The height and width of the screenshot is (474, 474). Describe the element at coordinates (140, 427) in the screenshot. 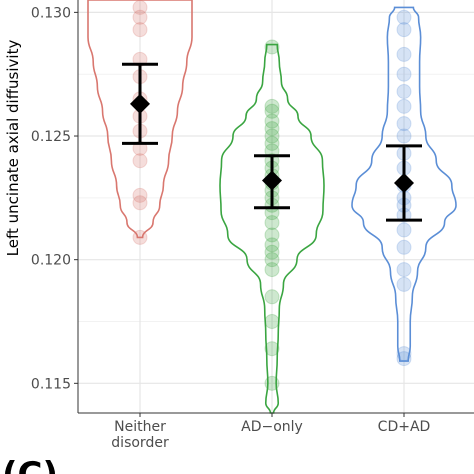

I see `x-tick-label-line: Neither` at that location.